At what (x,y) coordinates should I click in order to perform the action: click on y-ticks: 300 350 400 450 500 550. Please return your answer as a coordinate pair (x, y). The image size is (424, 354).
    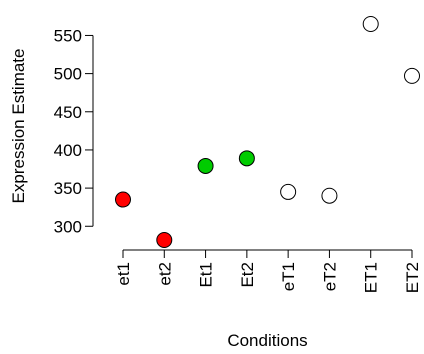
    Looking at the image, I should click on (73, 131).